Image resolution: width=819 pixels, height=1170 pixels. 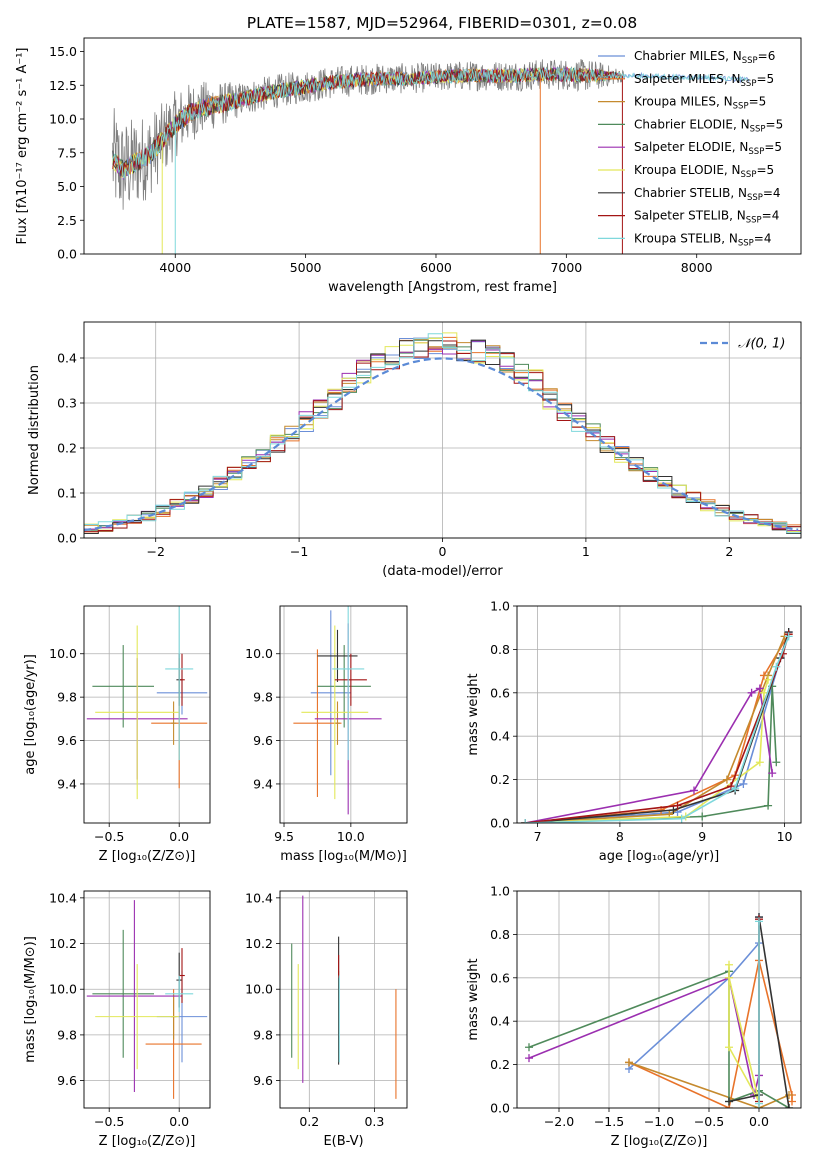 What do you see at coordinates (67, 220) in the screenshot?
I see `y-tick-label: 2.5` at bounding box center [67, 220].